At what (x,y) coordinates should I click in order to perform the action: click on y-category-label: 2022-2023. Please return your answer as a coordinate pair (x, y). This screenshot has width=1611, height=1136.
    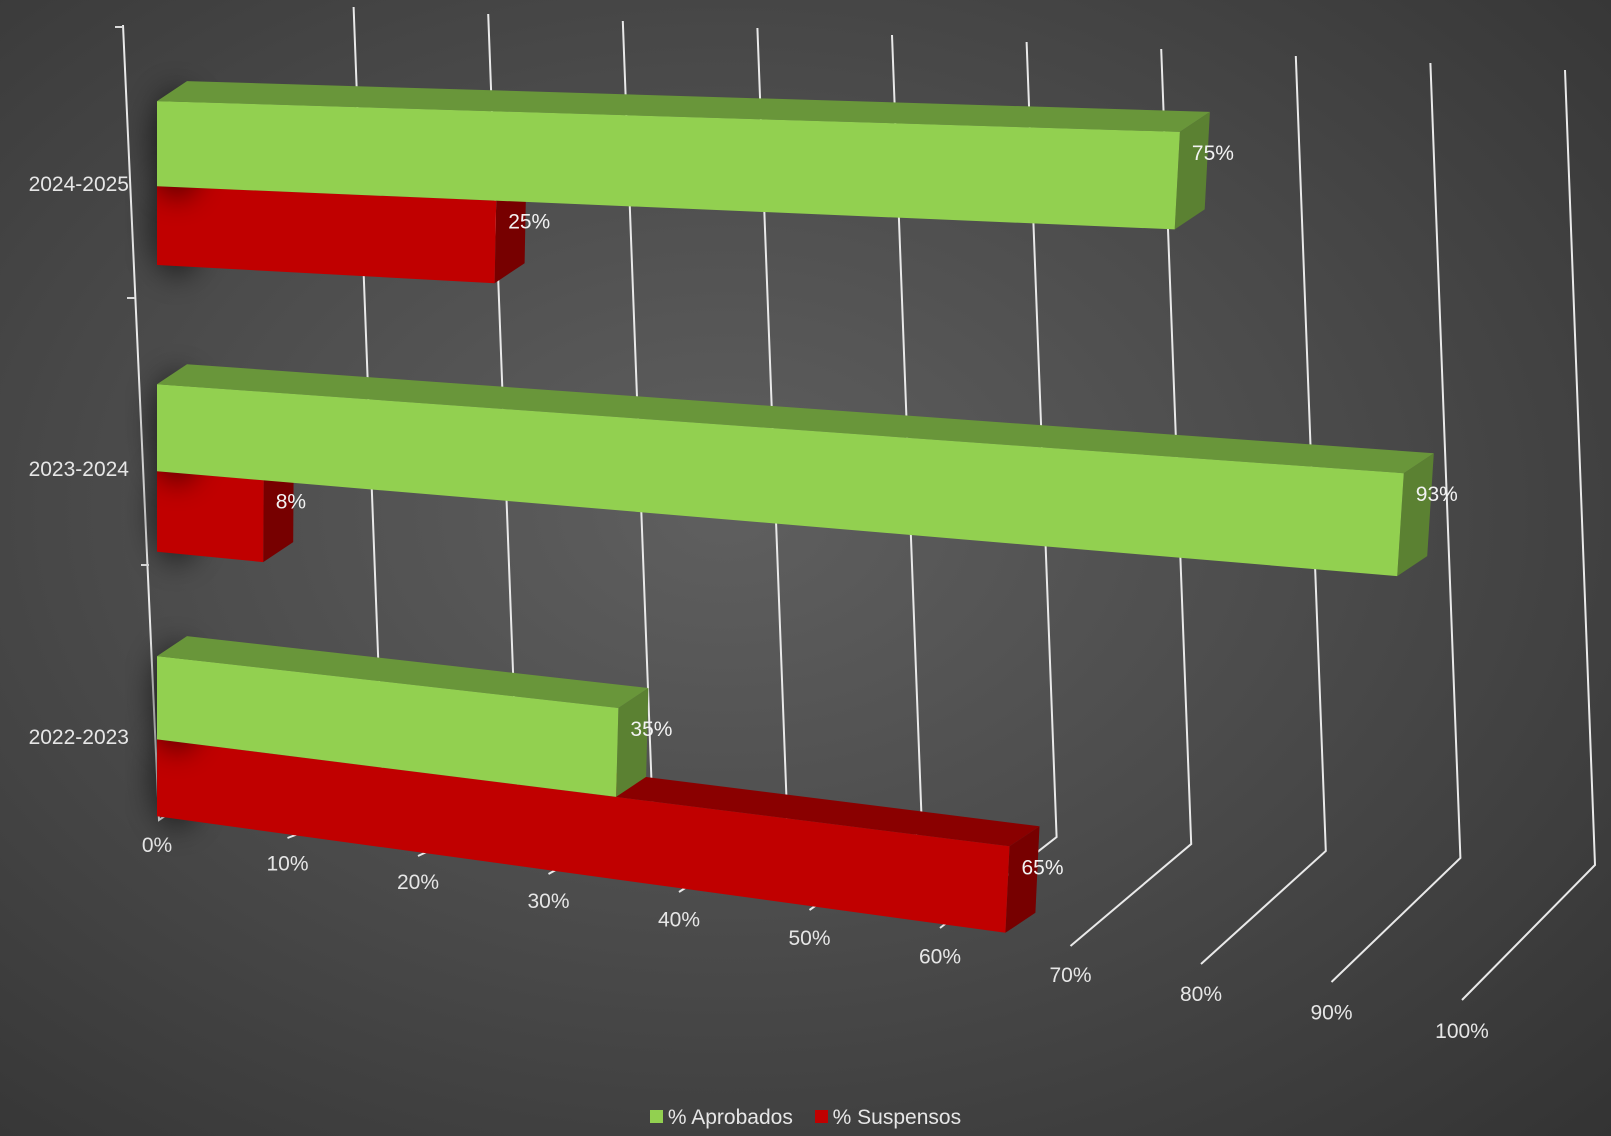
    Looking at the image, I should click on (79, 737).